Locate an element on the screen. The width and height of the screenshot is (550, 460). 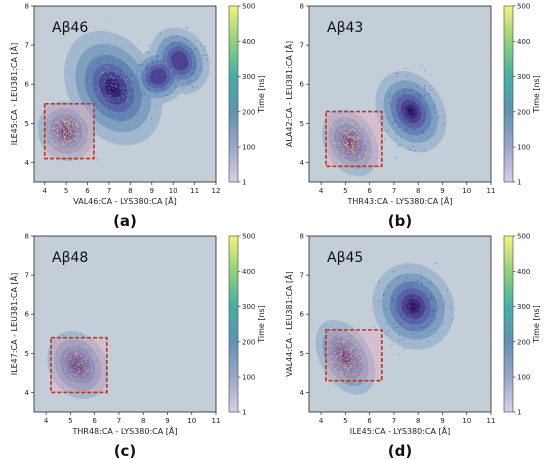
density-contour is located at coordinates (179, 61).